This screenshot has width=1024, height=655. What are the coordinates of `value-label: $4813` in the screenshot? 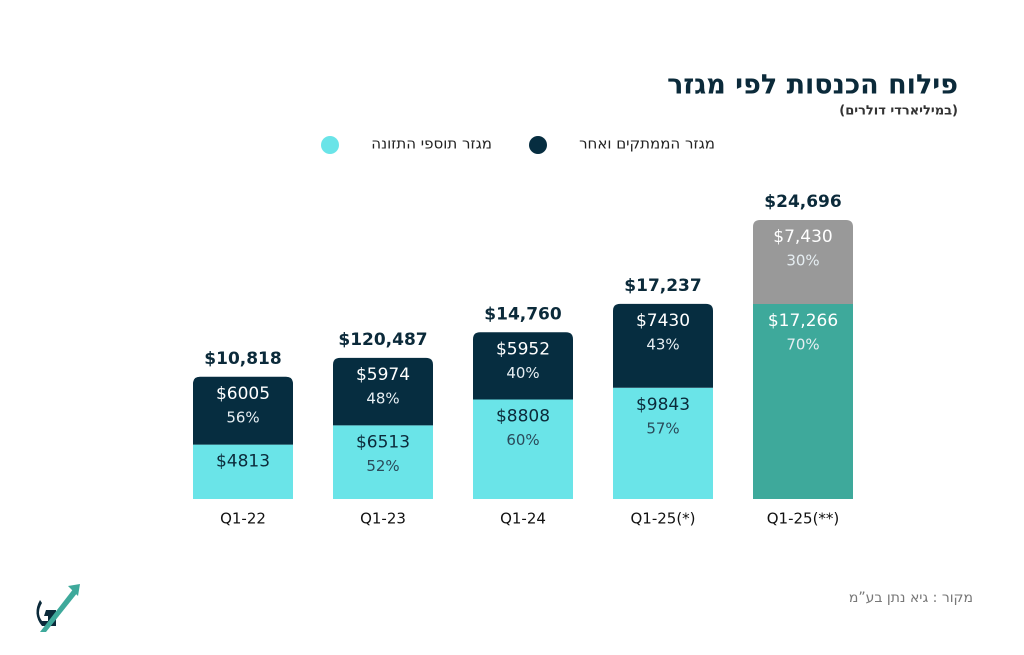 It's located at (243, 462).